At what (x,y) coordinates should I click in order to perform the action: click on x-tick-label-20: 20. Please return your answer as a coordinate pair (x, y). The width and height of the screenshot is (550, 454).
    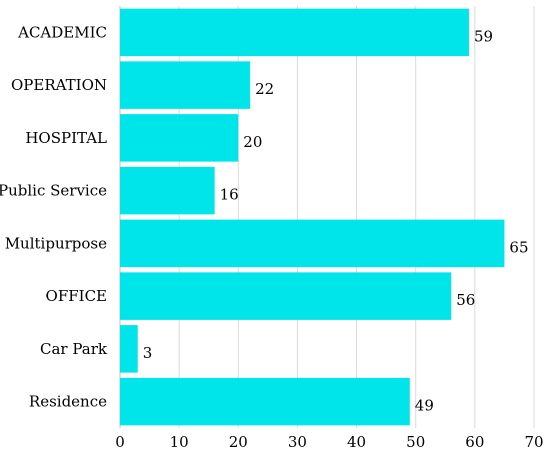
    Looking at the image, I should click on (238, 442).